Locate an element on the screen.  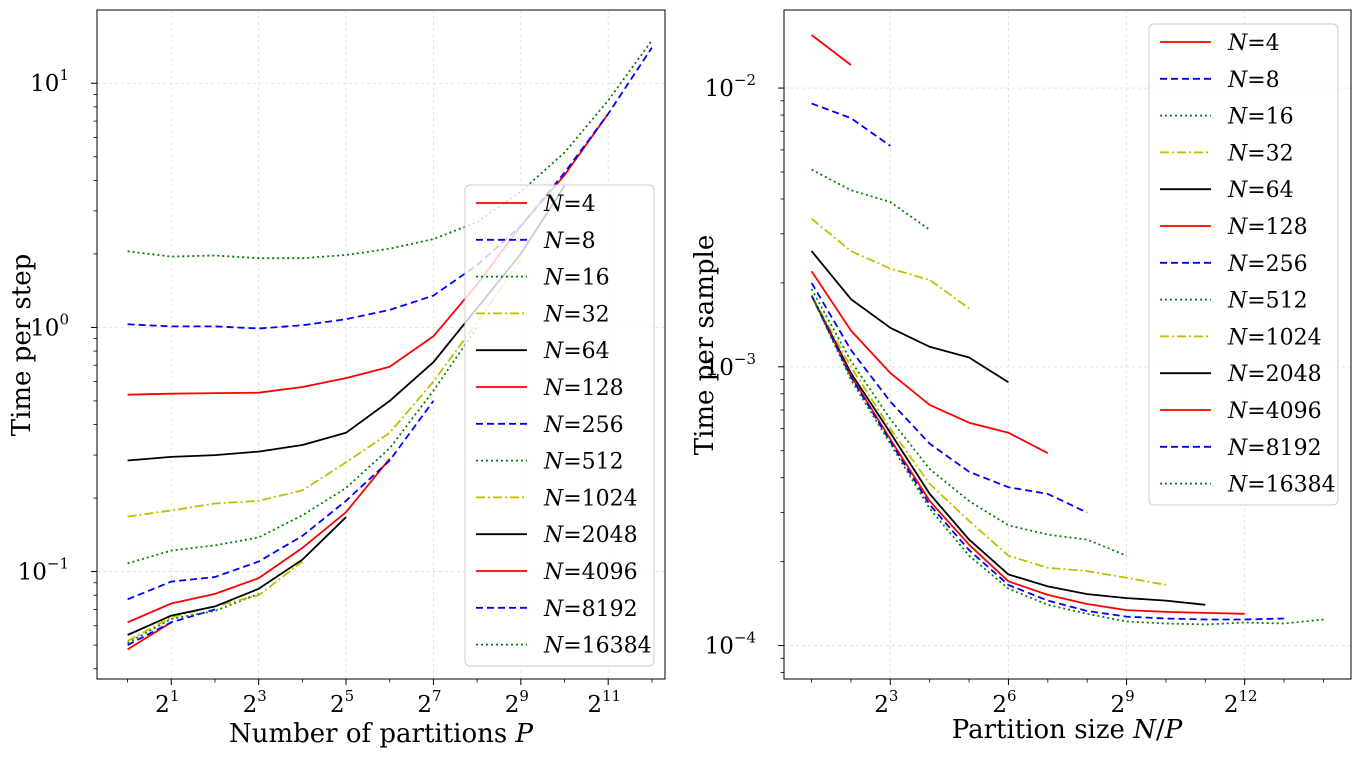
left-legend-label: N=512 is located at coordinates (583, 462).